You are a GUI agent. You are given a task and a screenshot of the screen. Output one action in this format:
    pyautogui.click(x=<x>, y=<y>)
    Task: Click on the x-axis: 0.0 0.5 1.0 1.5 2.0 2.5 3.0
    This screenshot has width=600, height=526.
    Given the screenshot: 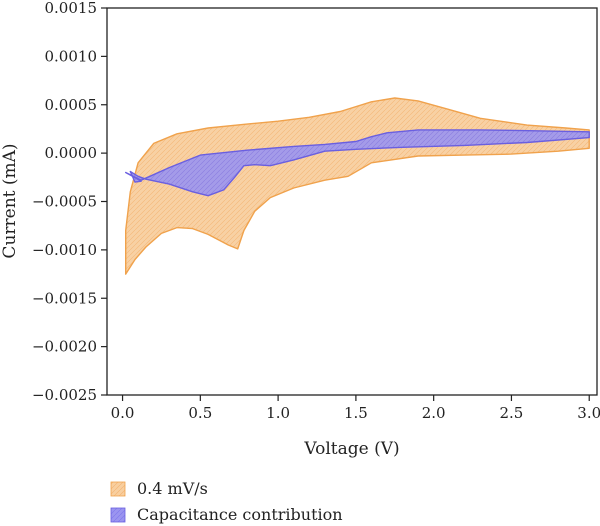 What is the action you would take?
    pyautogui.click(x=355, y=408)
    